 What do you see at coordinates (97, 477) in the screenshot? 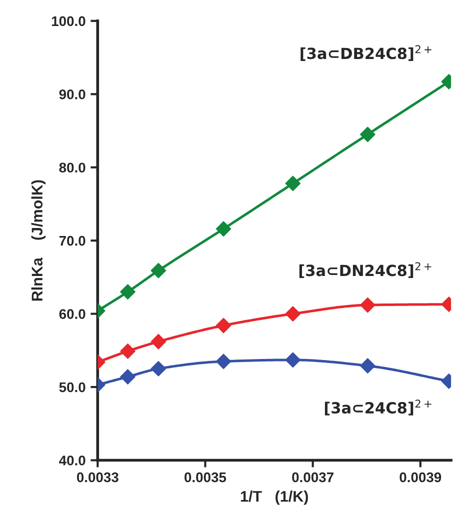
I see `x-tick-label: 0.0033` at bounding box center [97, 477].